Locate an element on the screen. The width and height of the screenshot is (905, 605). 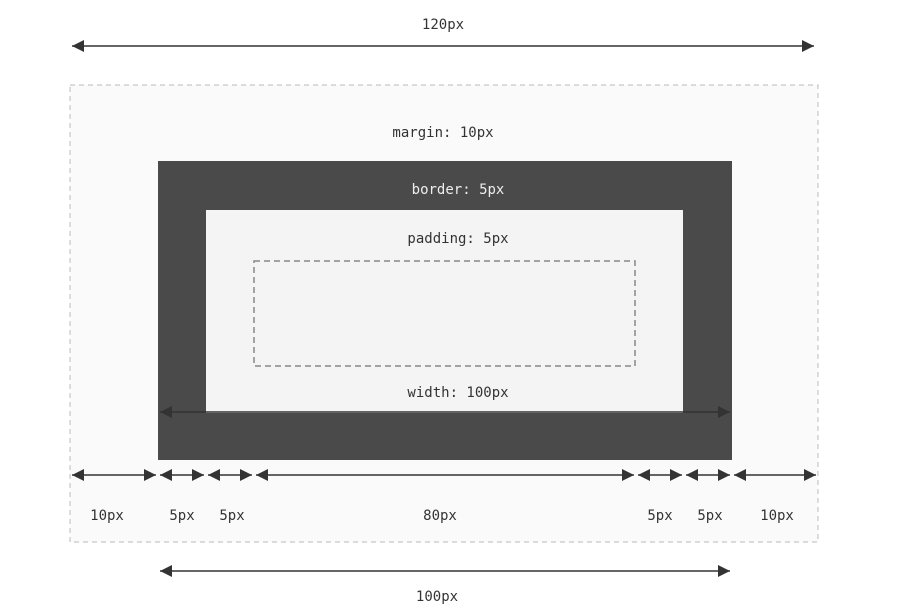
segment-measures: 10px 5px 5px 80px 5px 5px 10px is located at coordinates (444, 496).